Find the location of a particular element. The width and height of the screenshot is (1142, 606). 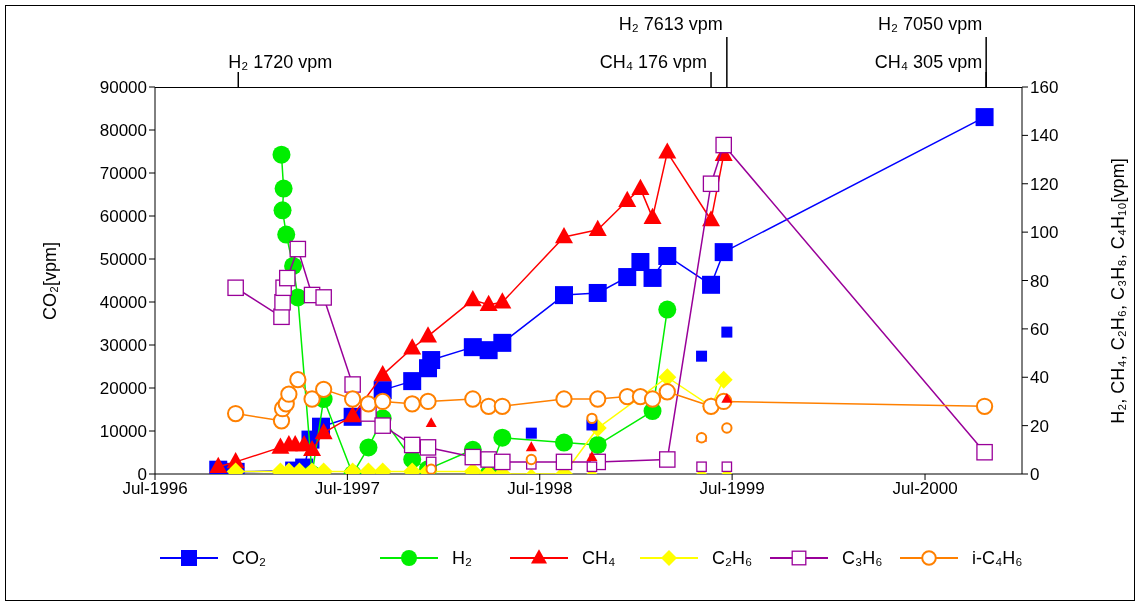

legend-label: i-C₄H₆ is located at coordinates (997, 558).